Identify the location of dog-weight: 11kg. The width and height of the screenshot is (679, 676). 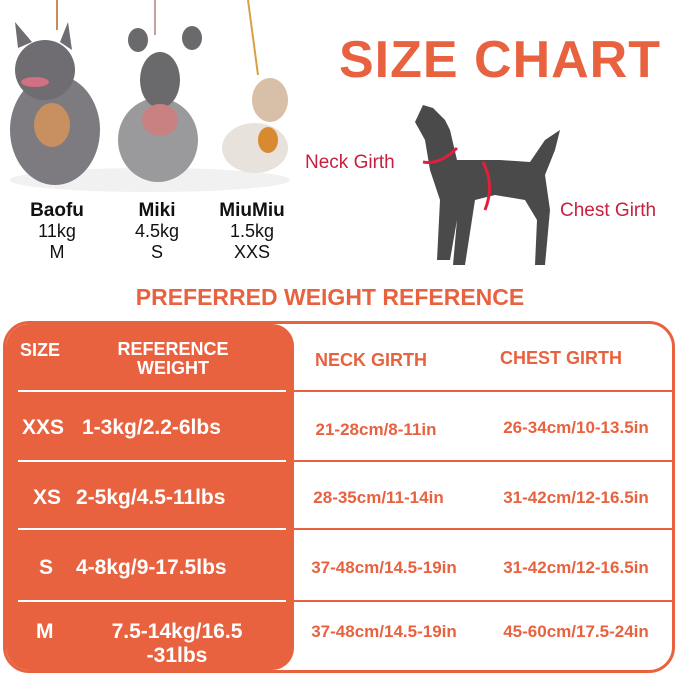
(57, 231).